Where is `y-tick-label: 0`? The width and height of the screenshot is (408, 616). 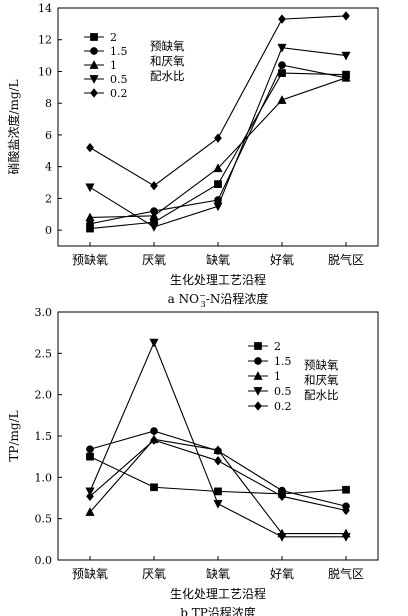
y-tick-label: 0 is located at coordinates (48, 230).